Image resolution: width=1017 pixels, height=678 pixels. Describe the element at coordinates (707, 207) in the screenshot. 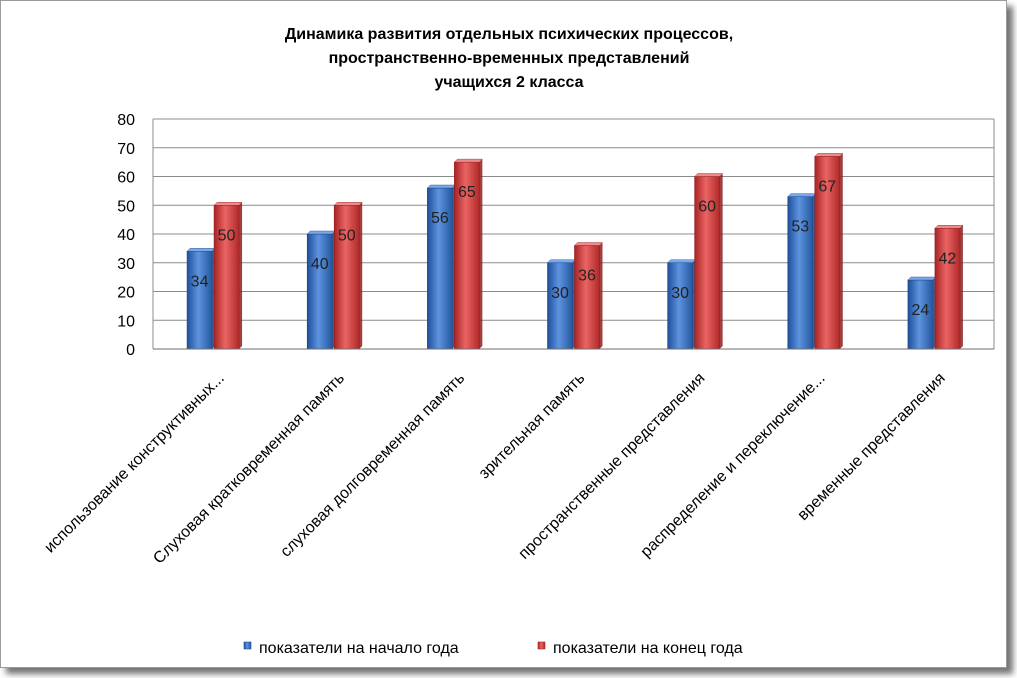

I see `data-label: 60` at that location.